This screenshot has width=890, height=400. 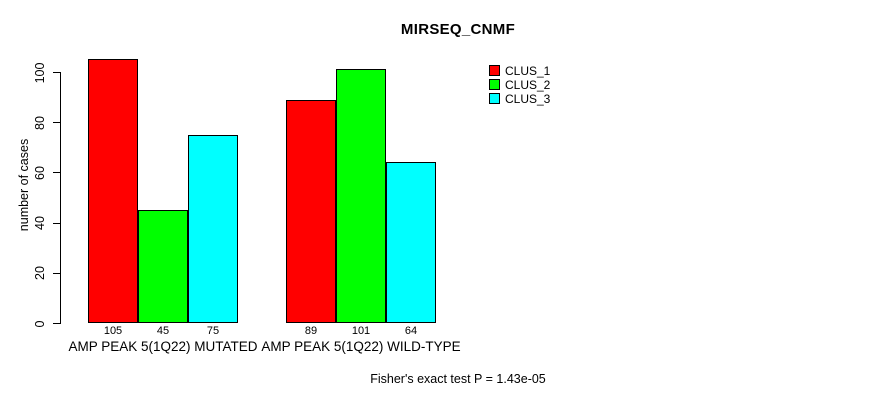 I want to click on legend-item: CLUS_2, so click(x=519, y=85).